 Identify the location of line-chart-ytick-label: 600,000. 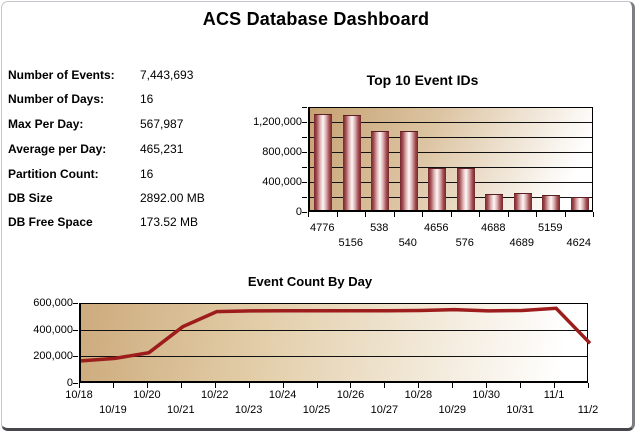
(53, 303).